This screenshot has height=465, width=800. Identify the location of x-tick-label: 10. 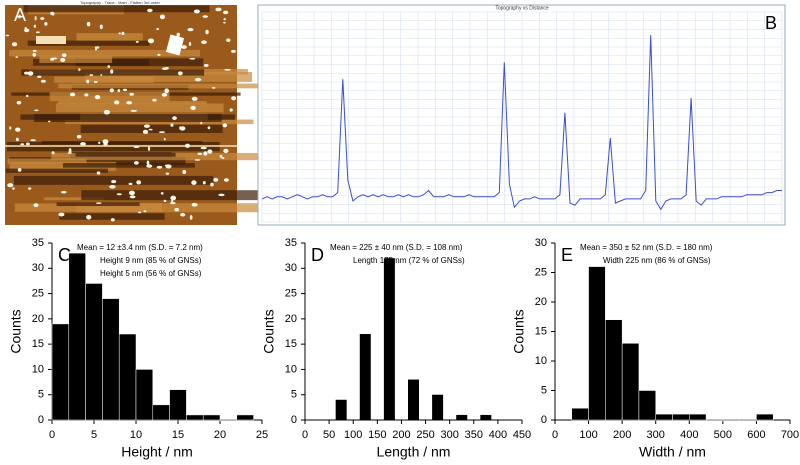
(136, 435).